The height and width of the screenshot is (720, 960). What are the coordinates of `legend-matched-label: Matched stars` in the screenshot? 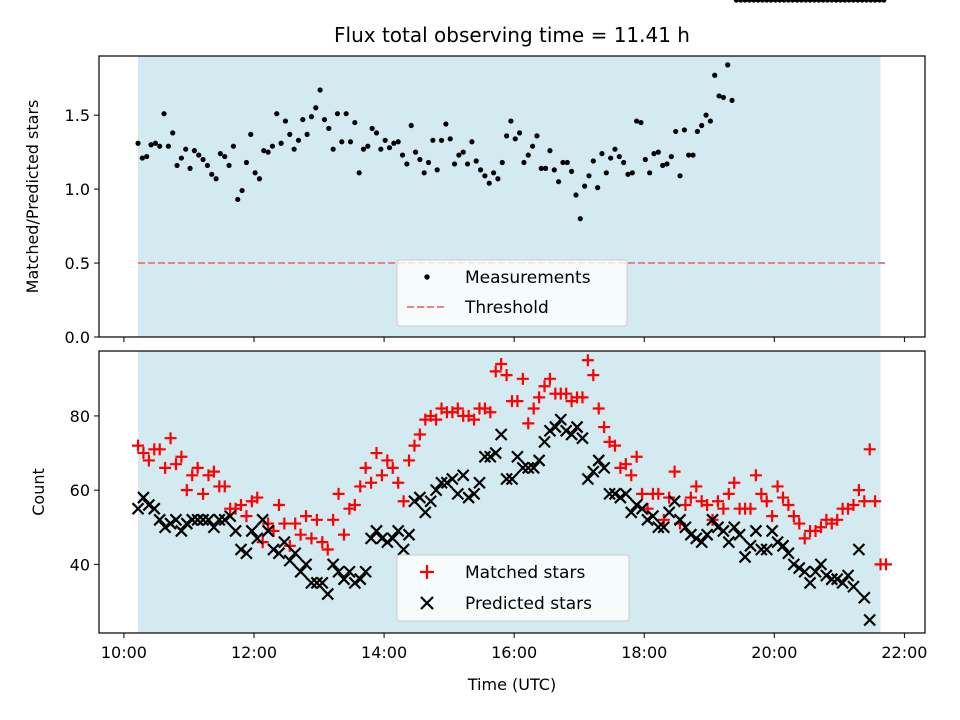 It's located at (525, 573).